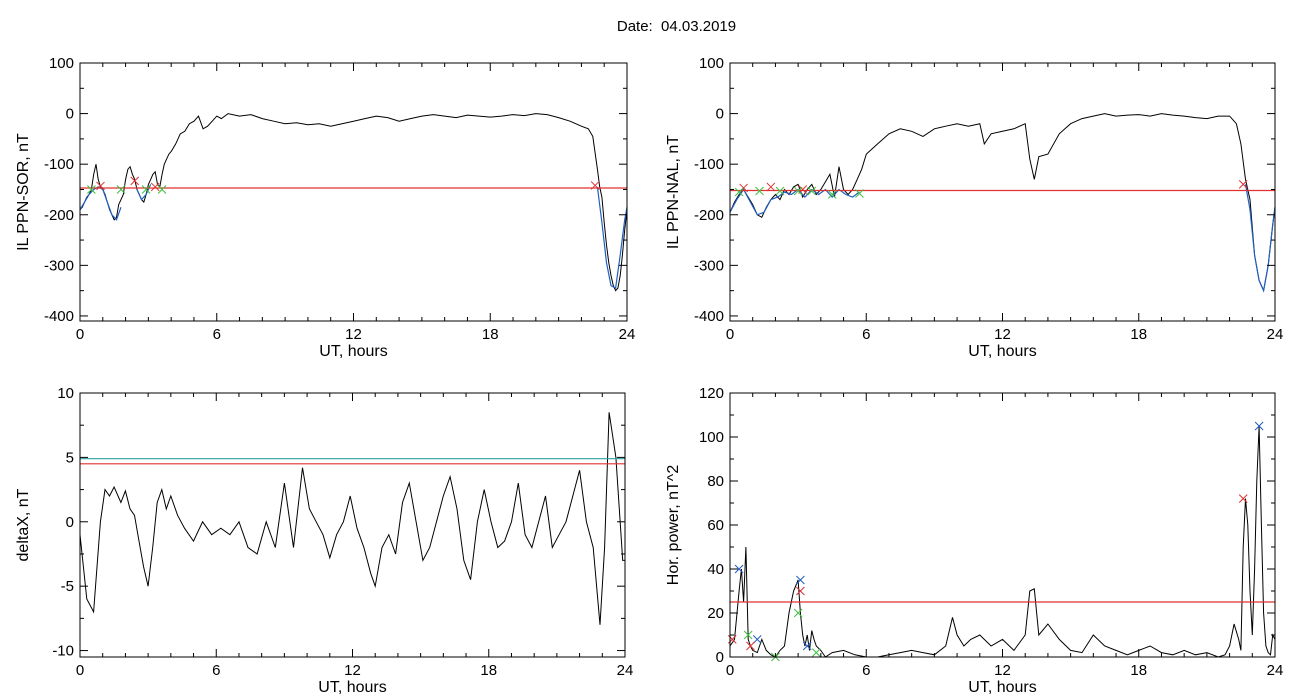 The image size is (1300, 700). I want to click on hor-power-ytick-label-3: 60, so click(715, 525).